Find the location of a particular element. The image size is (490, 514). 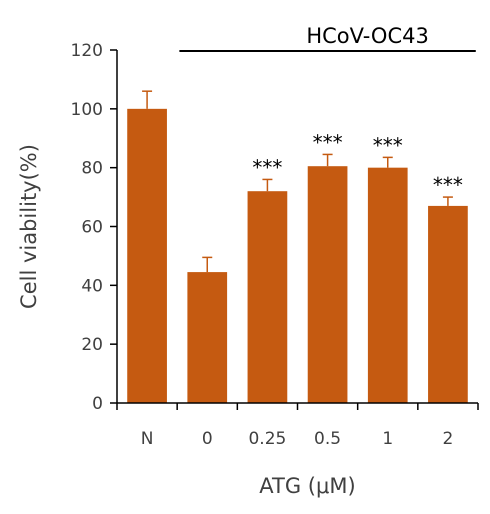

group-annotation: HCoV-OC43 is located at coordinates (327, 38).